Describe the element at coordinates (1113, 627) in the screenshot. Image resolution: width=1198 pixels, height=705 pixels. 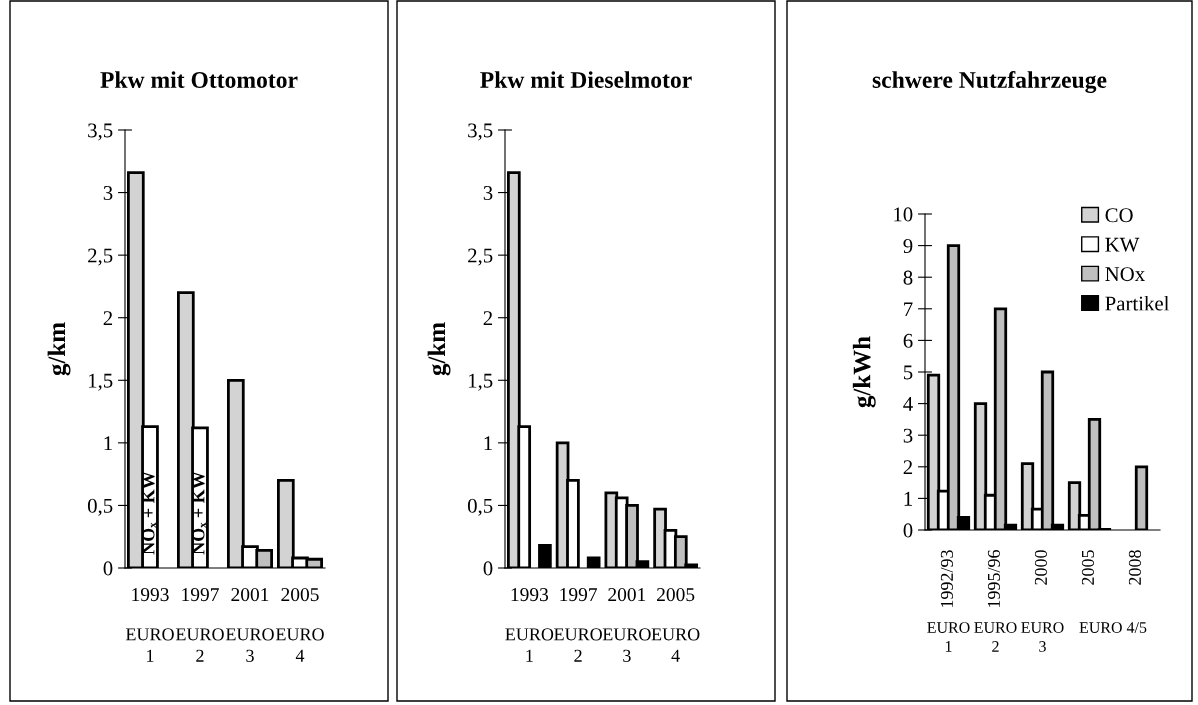
I see `text: EURO 4/5` at that location.